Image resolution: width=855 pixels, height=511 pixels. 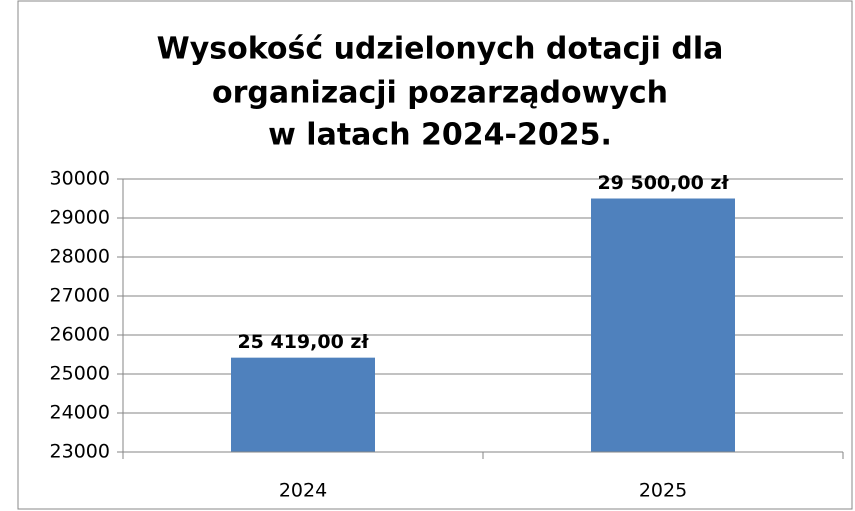 I want to click on y-tick-label: 28000, so click(x=80, y=257).